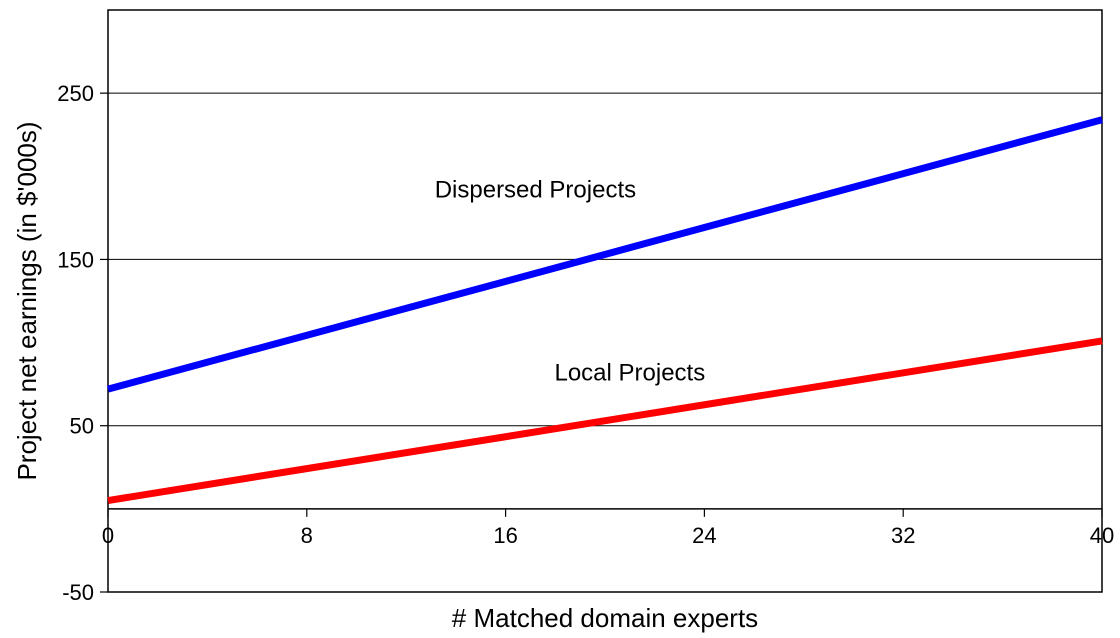  What do you see at coordinates (903, 535) in the screenshot?
I see `x-tick-label-32: 32` at bounding box center [903, 535].